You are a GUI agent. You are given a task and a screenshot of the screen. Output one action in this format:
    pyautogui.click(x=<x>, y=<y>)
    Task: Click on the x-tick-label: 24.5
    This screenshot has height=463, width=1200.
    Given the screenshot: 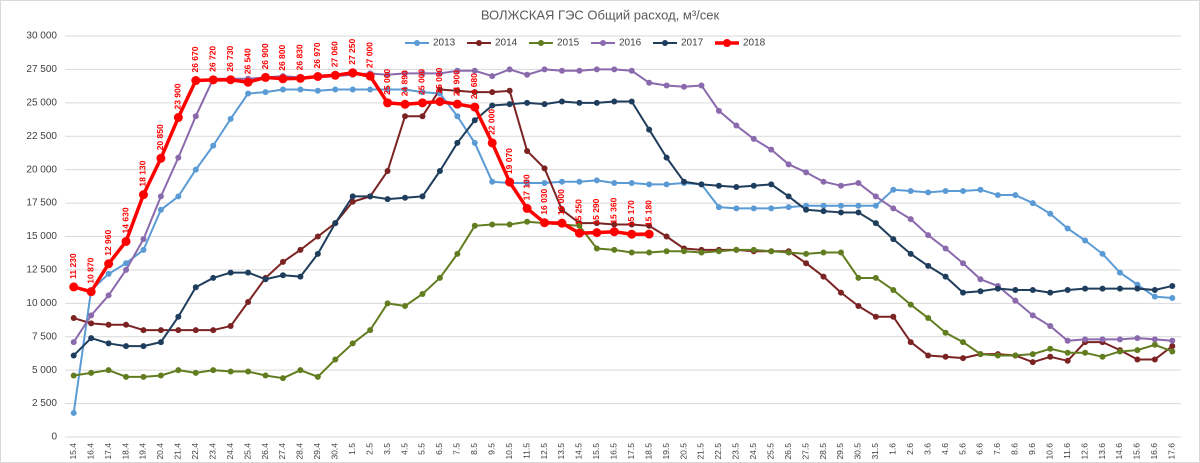 What is the action you would take?
    pyautogui.click(x=753, y=451)
    